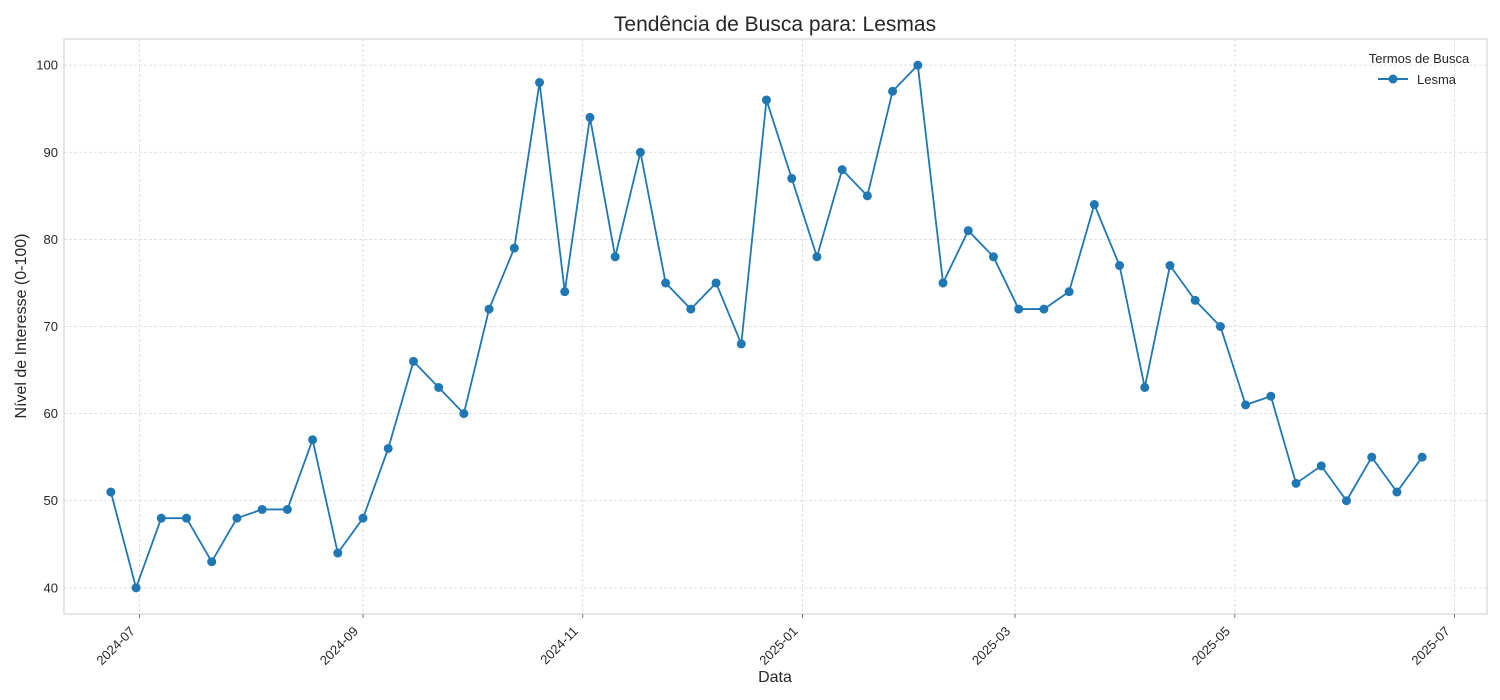 The width and height of the screenshot is (1500, 700). What do you see at coordinates (1437, 79) in the screenshot?
I see `legend-entry-label: Lesma` at bounding box center [1437, 79].